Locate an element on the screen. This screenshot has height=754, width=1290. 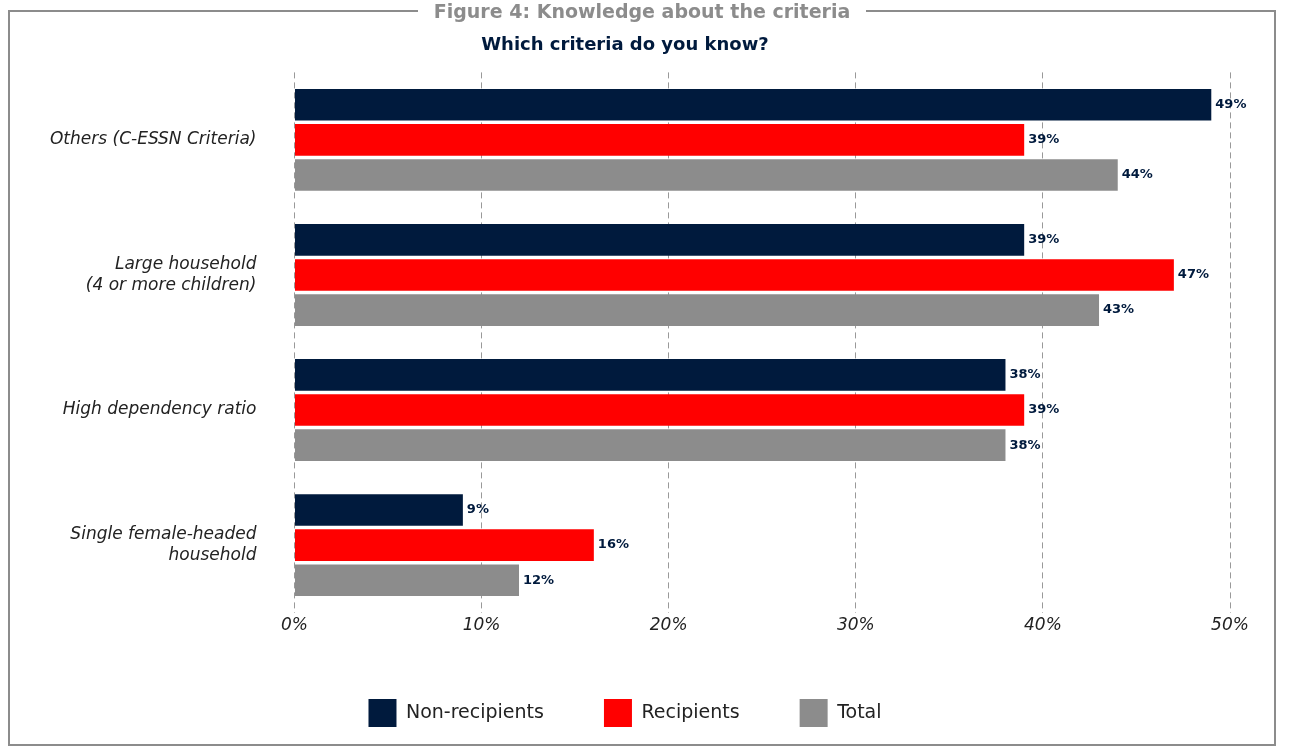
data-label: 9% is located at coordinates (477, 509).